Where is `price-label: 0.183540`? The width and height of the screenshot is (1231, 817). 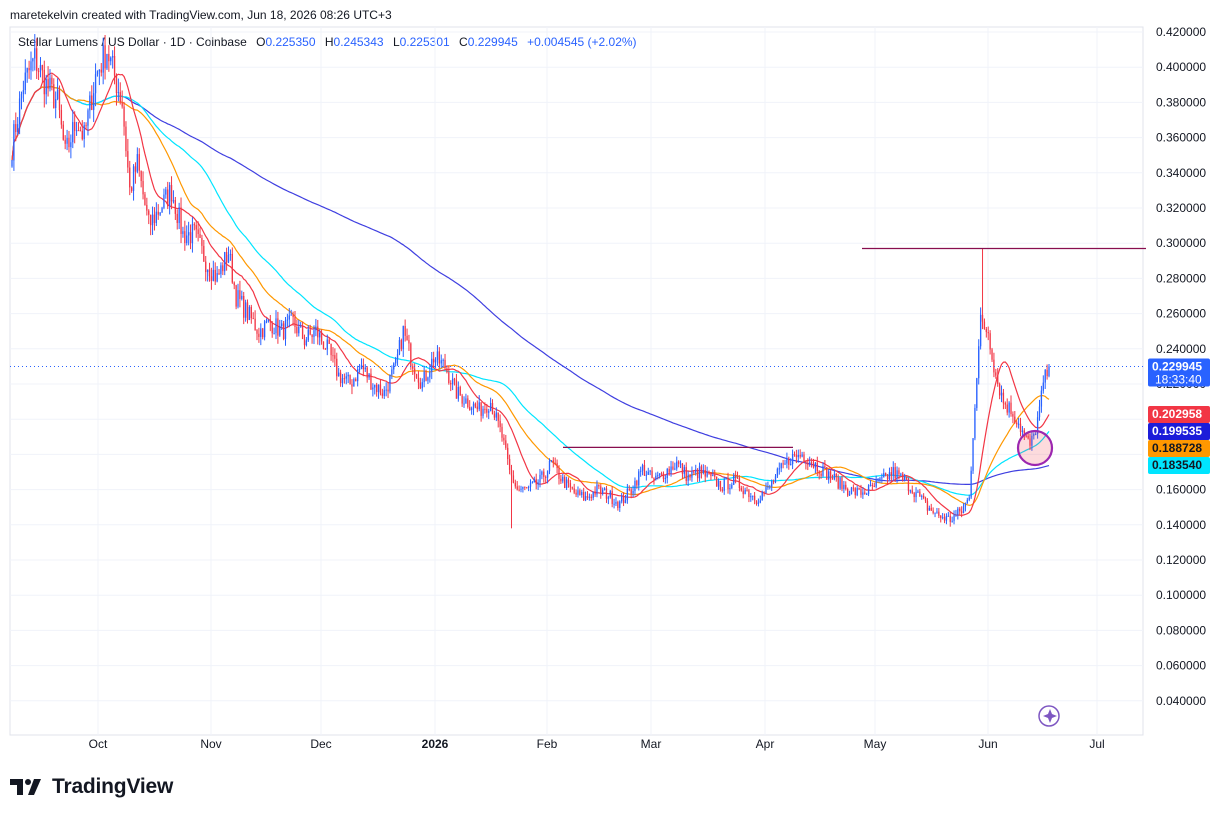 price-label: 0.183540 is located at coordinates (1179, 465).